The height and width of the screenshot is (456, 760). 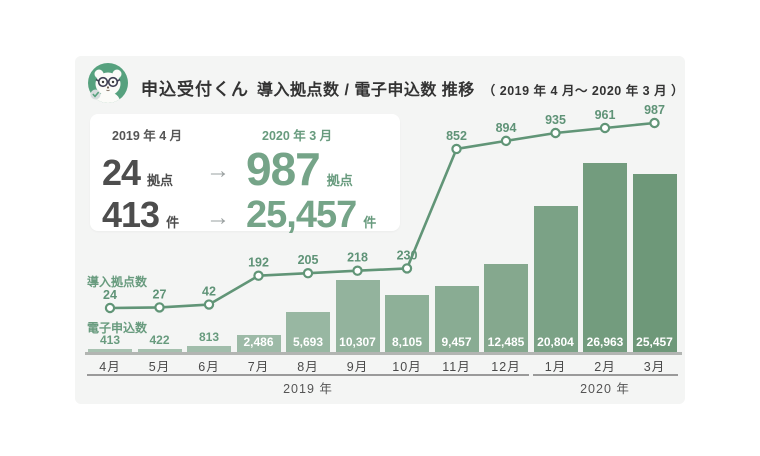 What do you see at coordinates (117, 328) in the screenshot?
I see `bar-series-label: 電子申込数` at bounding box center [117, 328].